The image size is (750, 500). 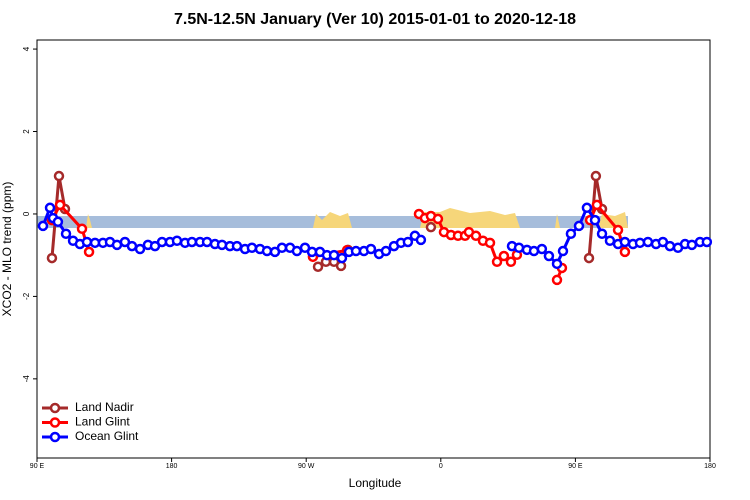 I want to click on x-axis-label: Longitude, so click(x=375, y=483).